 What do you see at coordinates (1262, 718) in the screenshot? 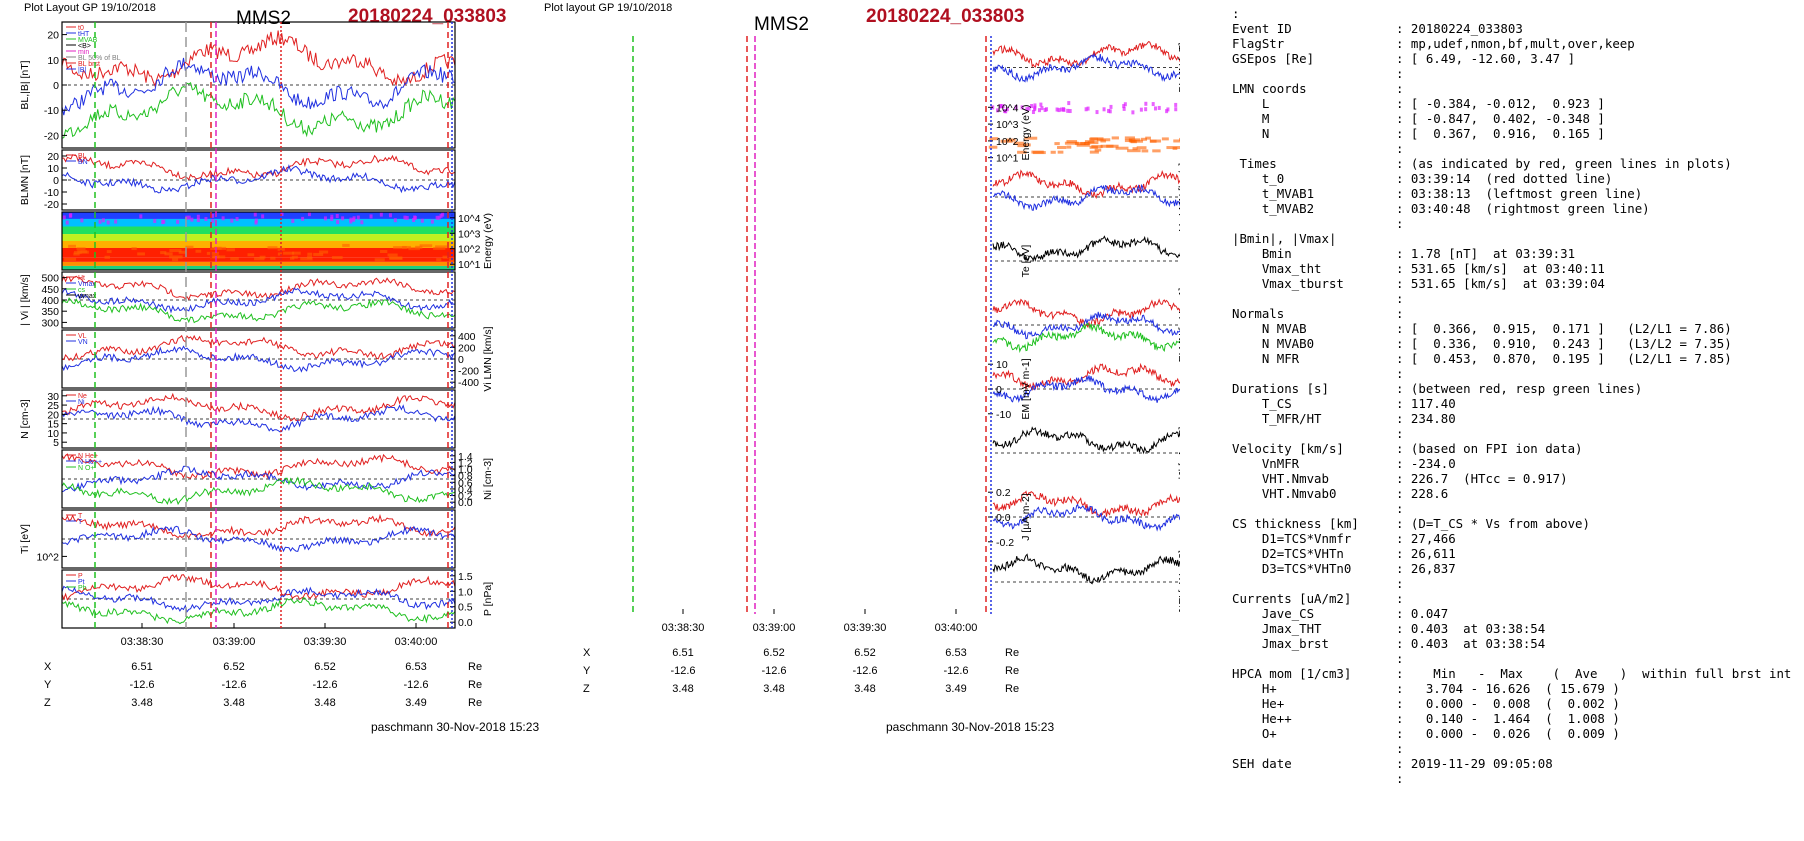
I see `info-key: He++` at bounding box center [1262, 718].